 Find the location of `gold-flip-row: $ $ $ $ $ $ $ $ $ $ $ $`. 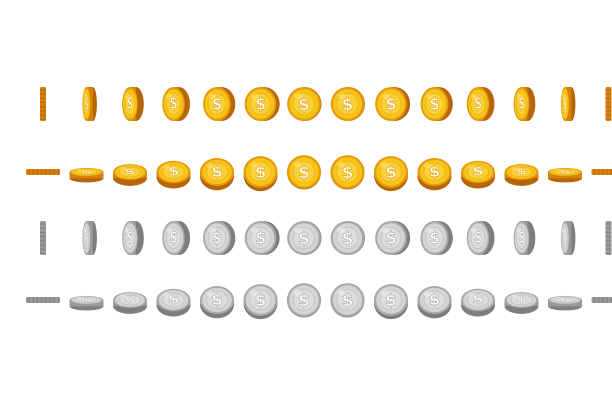

gold-flip-row: $ $ $ $ $ $ $ $ $ $ $ $ is located at coordinates (306, 172).